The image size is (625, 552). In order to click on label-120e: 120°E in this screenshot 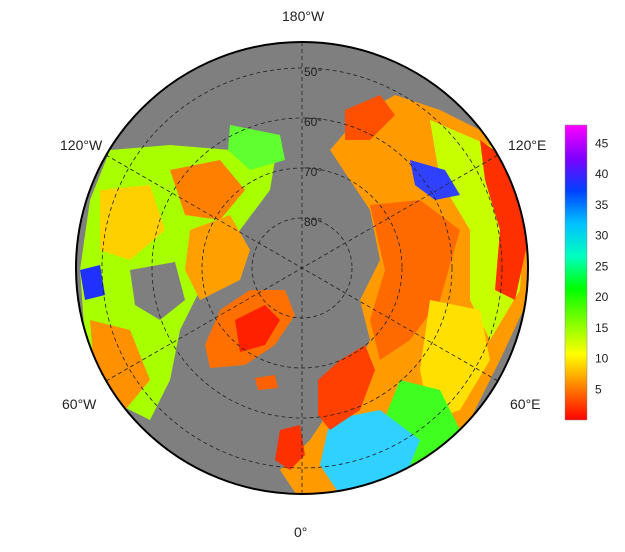, I will do `click(527, 145)`.